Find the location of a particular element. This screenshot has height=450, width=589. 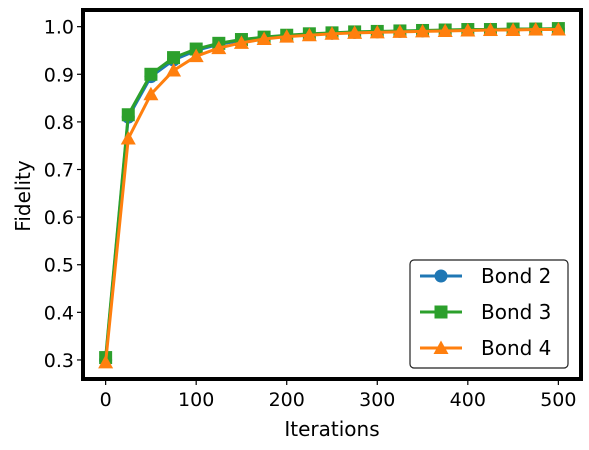

legend: Bond 2 Bond 3 Bond 4 is located at coordinates (489, 314).